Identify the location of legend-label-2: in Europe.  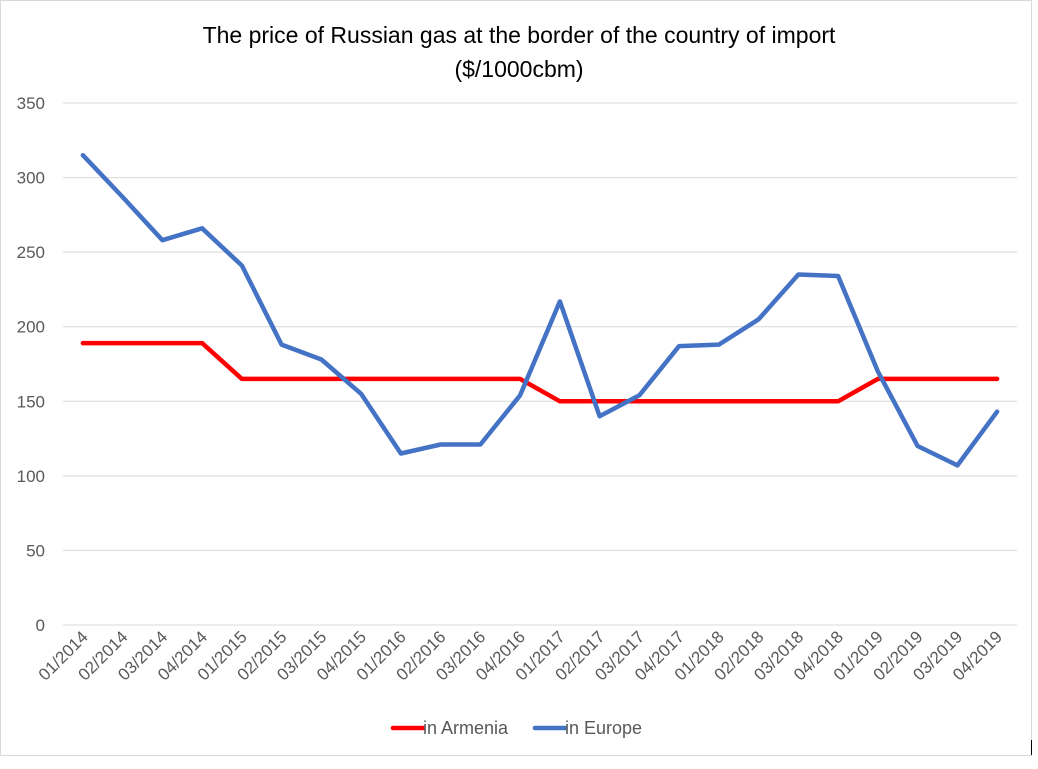
(603, 728).